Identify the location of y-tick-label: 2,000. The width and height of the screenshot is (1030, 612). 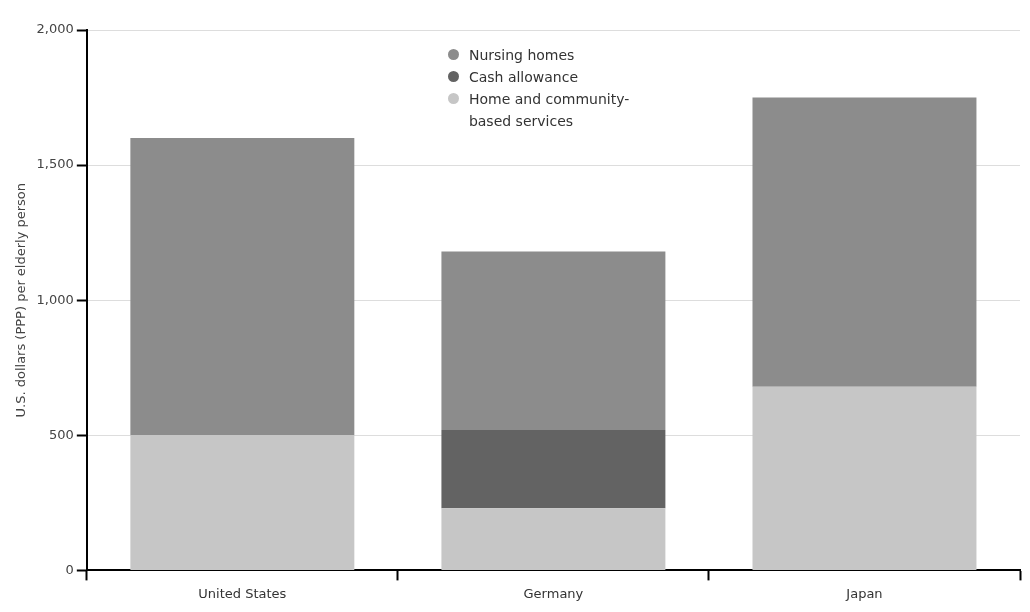
(55, 29).